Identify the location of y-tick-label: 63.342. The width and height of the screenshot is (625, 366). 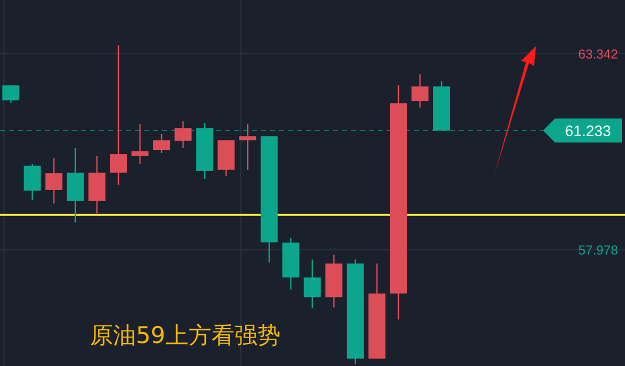
(598, 54).